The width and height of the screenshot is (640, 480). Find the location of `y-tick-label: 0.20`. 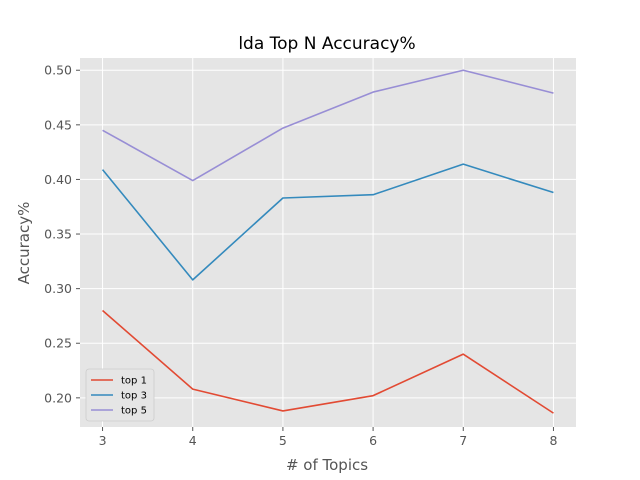

y-tick-label: 0.20 is located at coordinates (58, 397).